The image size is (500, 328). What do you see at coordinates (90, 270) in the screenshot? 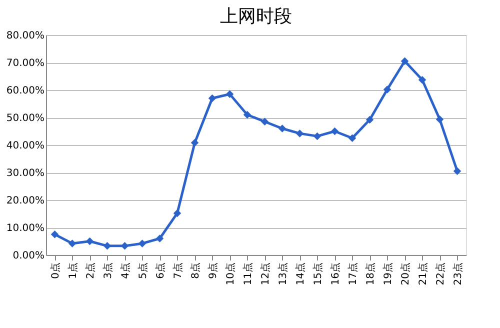
I see `x-tick-label: 2点` at bounding box center [90, 270].